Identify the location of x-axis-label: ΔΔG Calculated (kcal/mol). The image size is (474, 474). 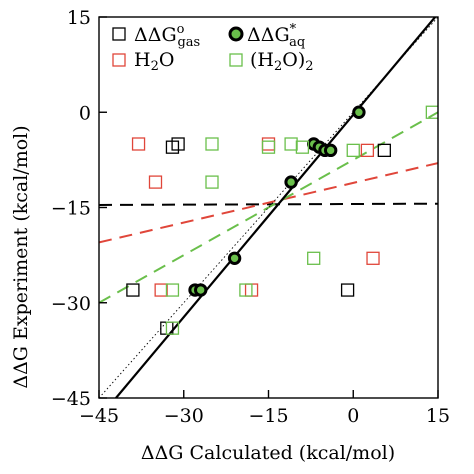
(268, 453).